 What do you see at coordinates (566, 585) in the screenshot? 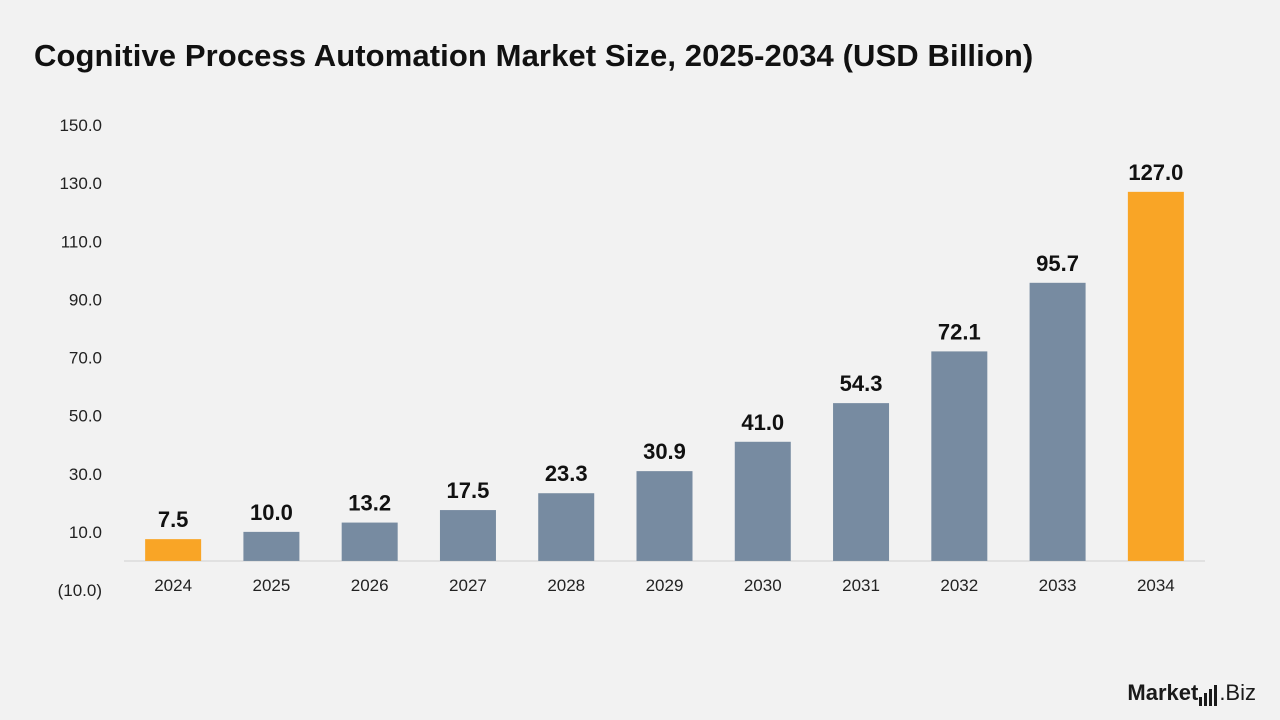
I see `x-tick-label-2028: 2028` at bounding box center [566, 585].